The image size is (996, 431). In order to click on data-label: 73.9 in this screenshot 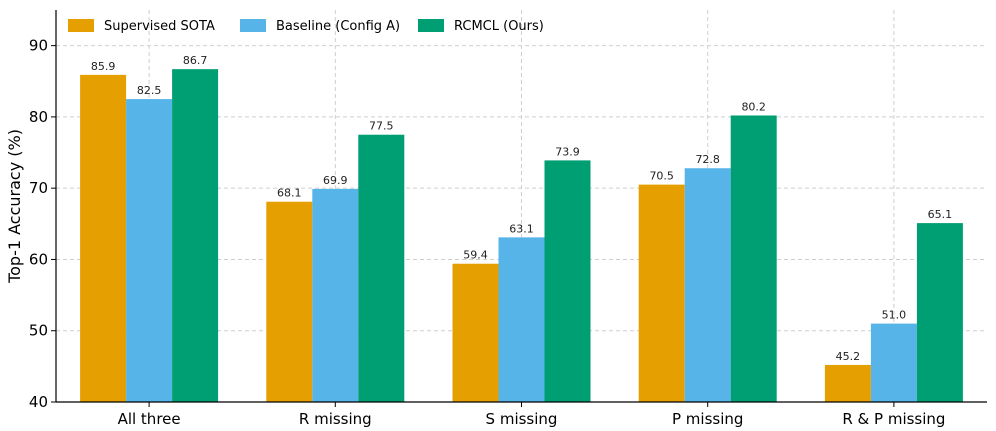, I will do `click(567, 151)`.